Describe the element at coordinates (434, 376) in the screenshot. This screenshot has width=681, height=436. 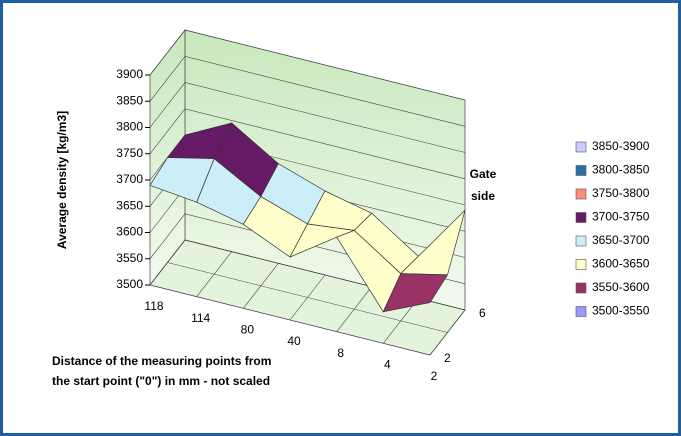
I see `x-tick-label: 2` at that location.